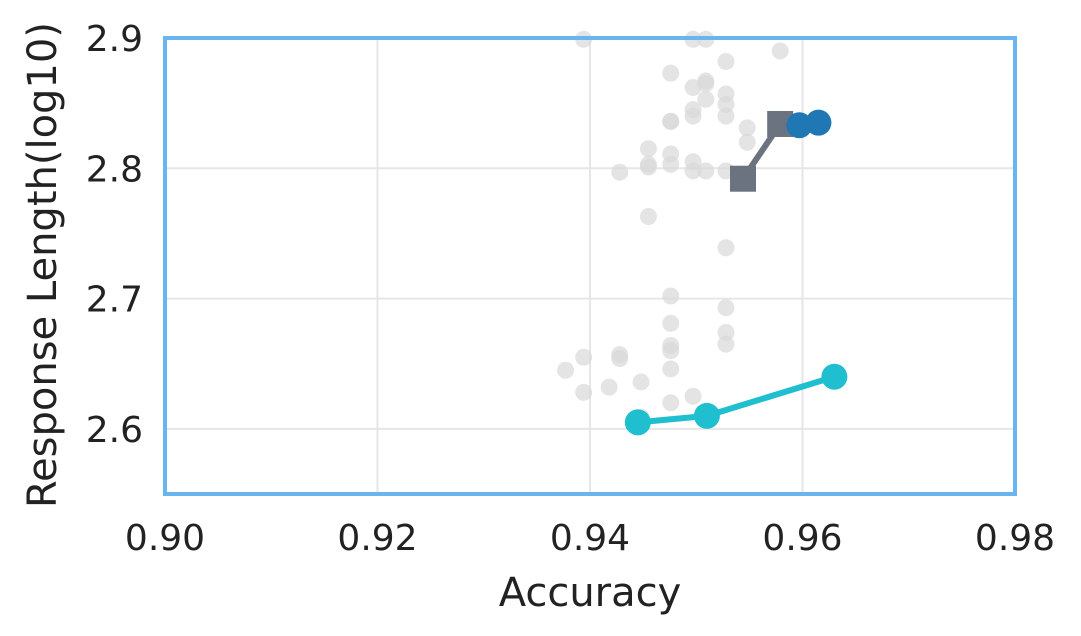  I want to click on background-points, so click(673, 228).